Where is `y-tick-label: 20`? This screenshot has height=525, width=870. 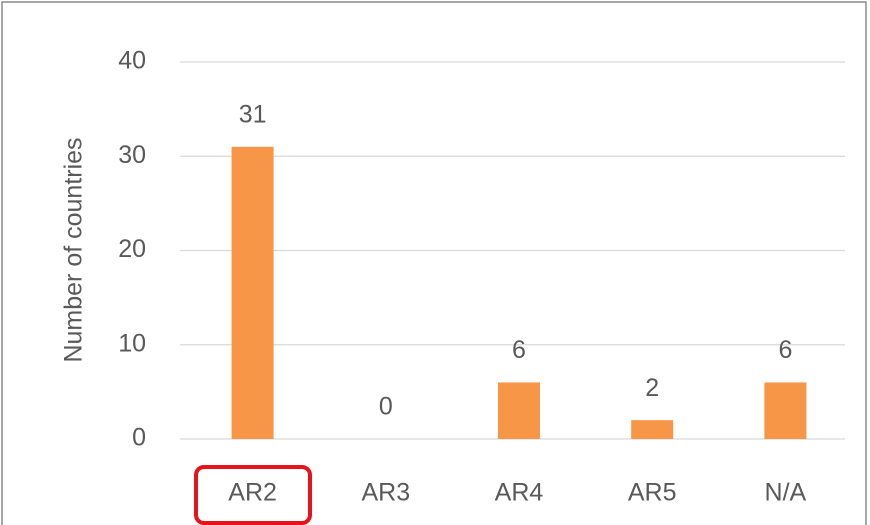
y-tick-label: 20 is located at coordinates (132, 249).